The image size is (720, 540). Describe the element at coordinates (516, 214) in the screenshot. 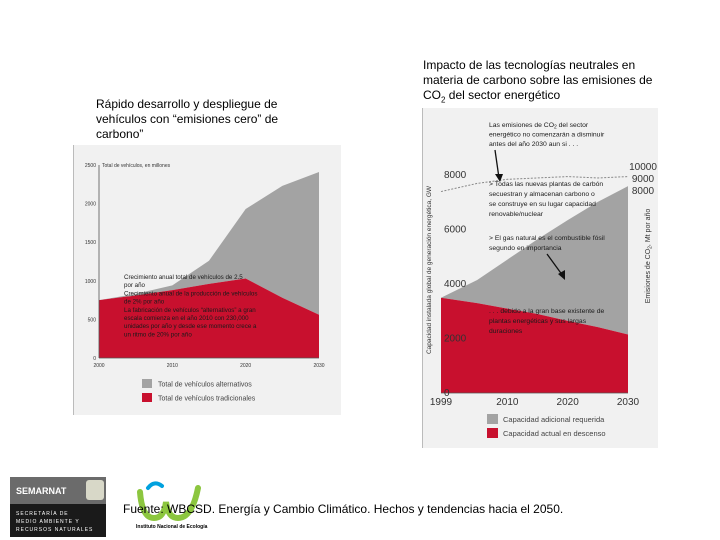

I see `annotation-line: renovable/nuclear` at that location.